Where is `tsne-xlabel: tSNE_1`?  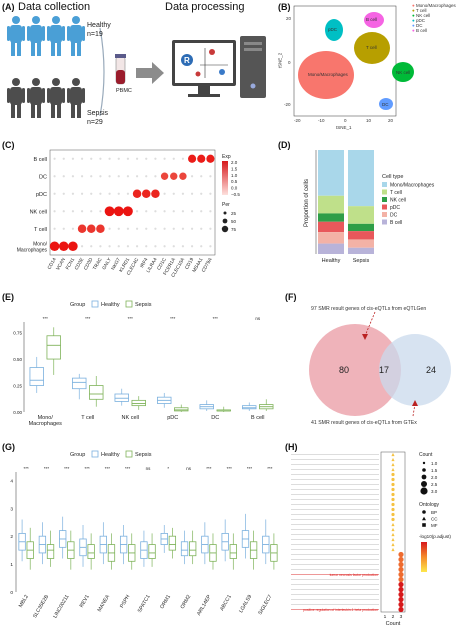
tsne-xlabel: tSNE_1 is located at coordinates (344, 127).